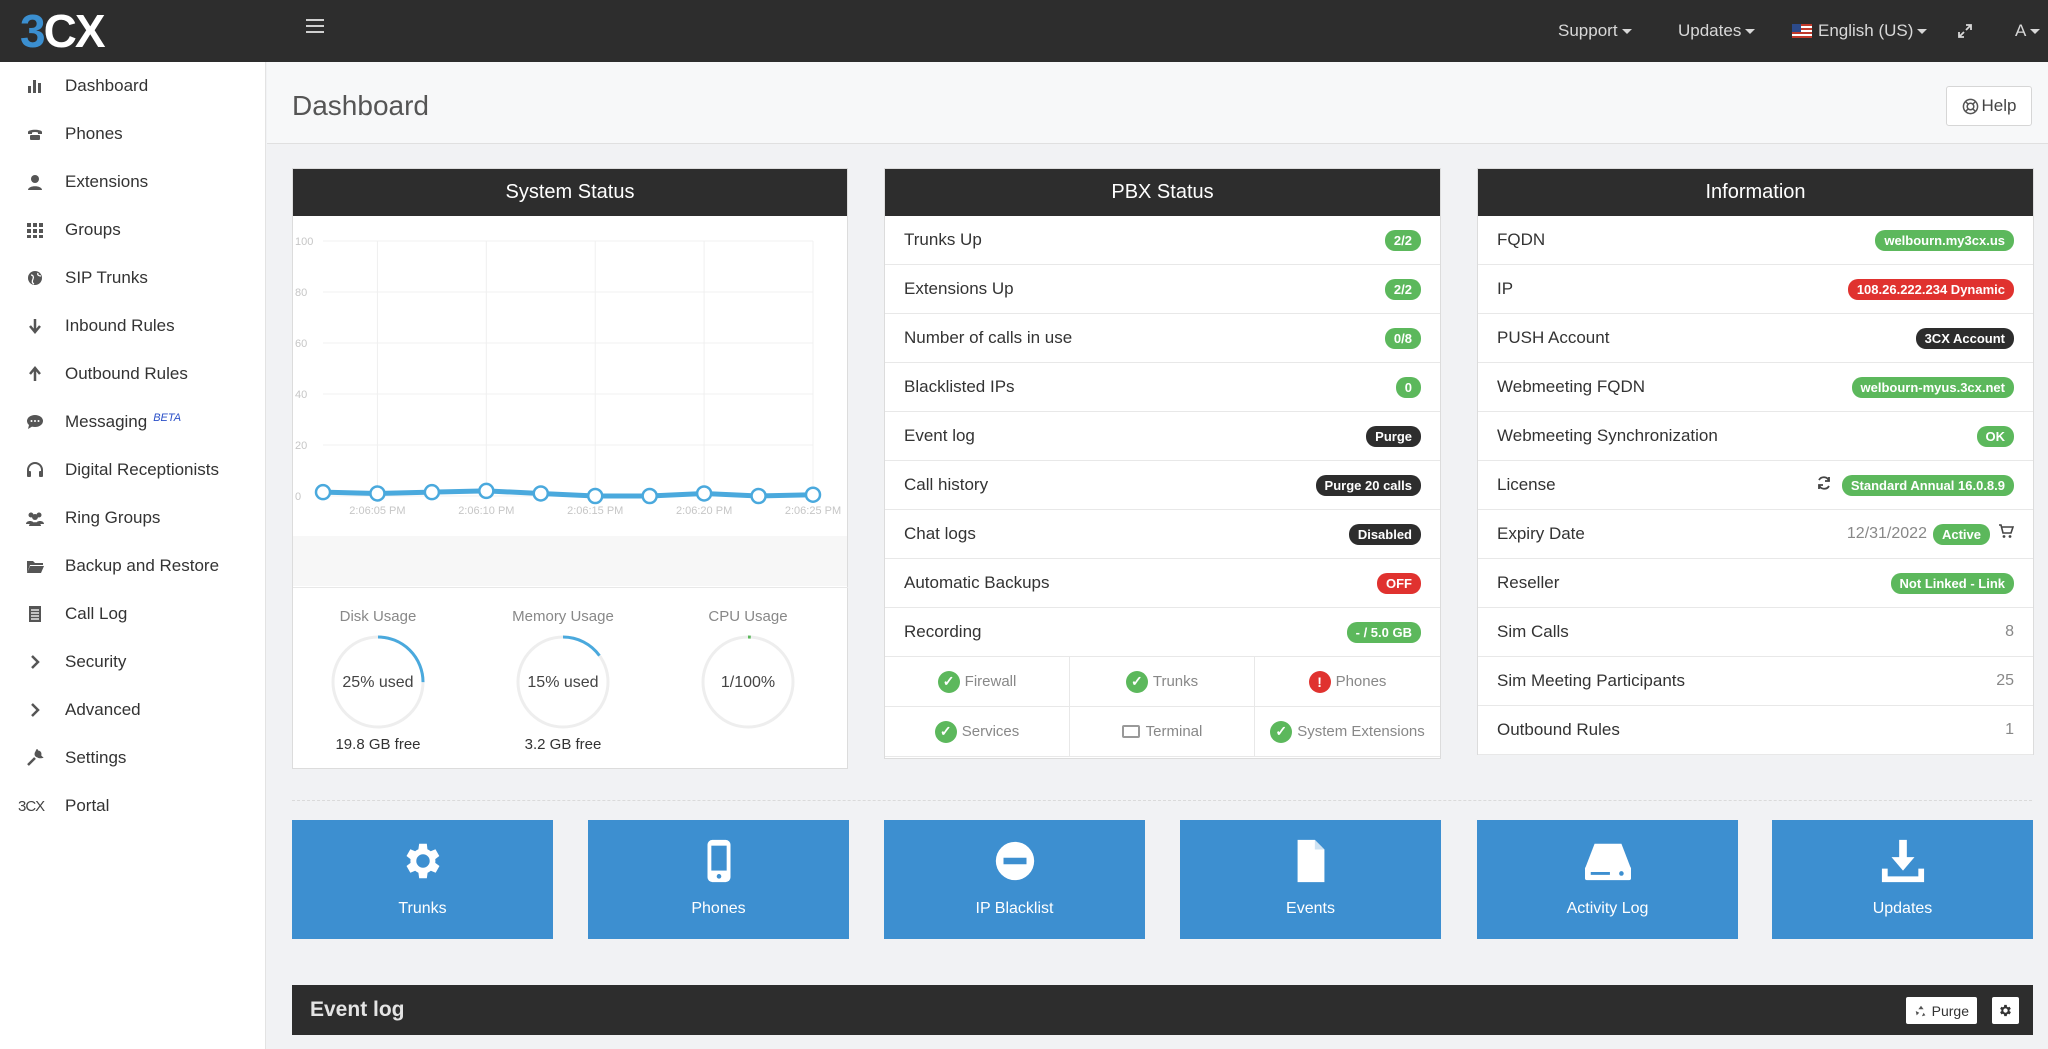  I want to click on page-header: Dashboard Help, so click(1157, 103).